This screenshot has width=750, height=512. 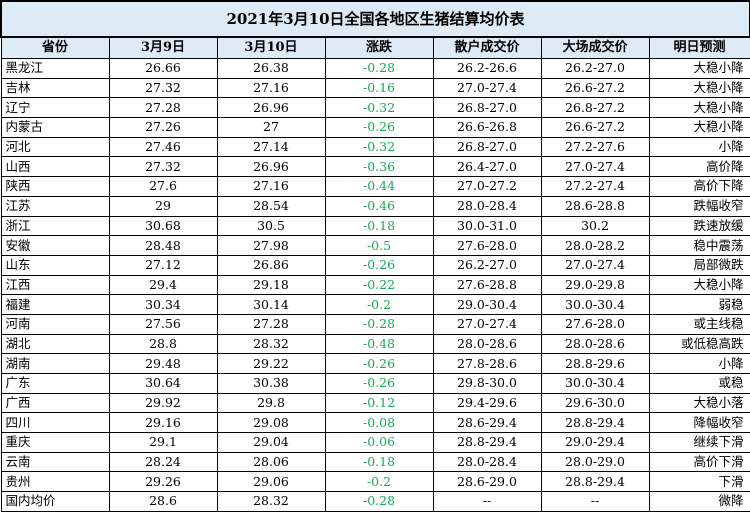 What do you see at coordinates (271, 186) in the screenshot?
I see `mar10-cell: 27.16` at bounding box center [271, 186].